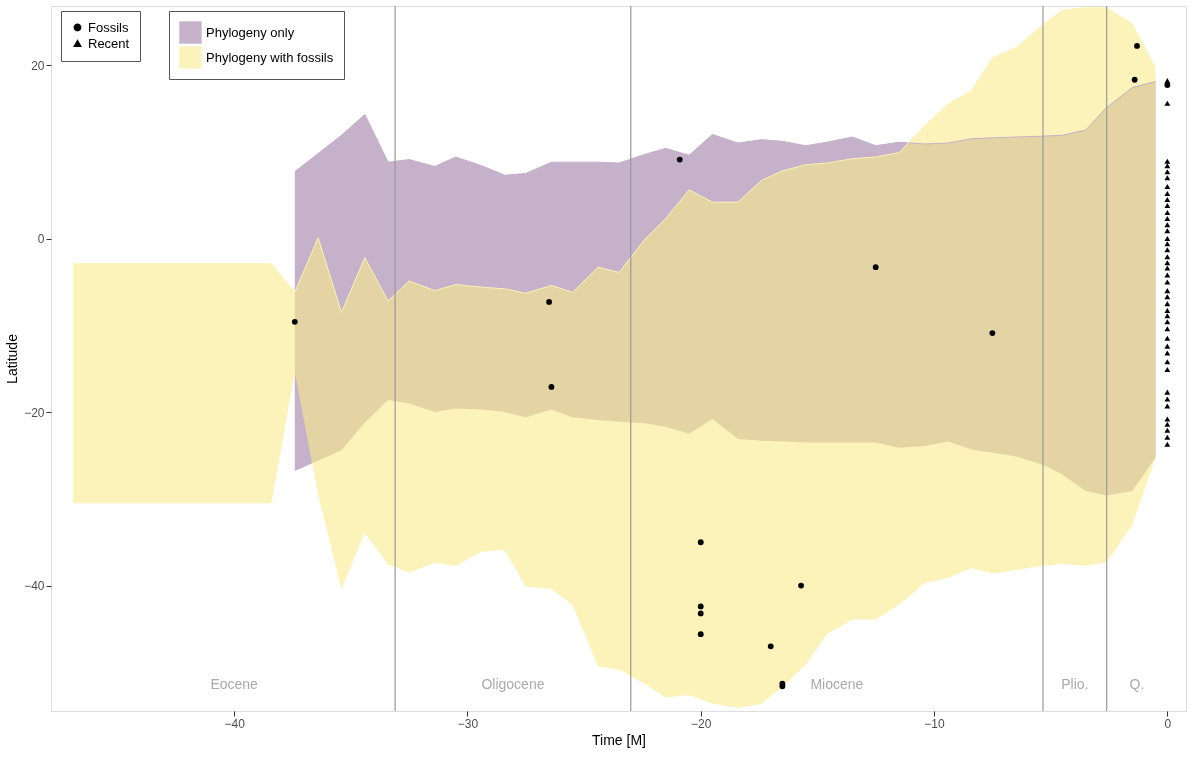 Image resolution: width=1203 pixels, height=761 pixels. I want to click on legend-label: Recent, so click(109, 43).